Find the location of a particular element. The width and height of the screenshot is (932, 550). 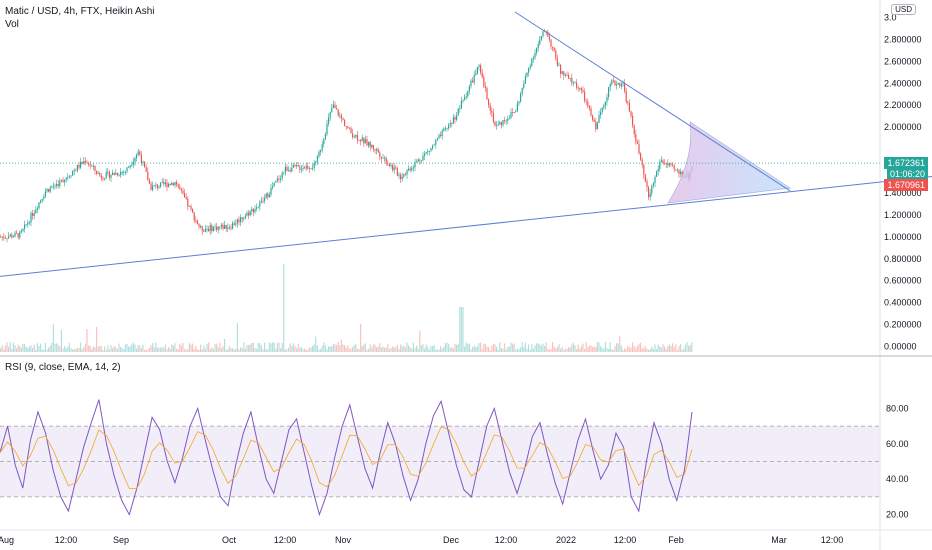

currency-button: USD is located at coordinates (903, 9).